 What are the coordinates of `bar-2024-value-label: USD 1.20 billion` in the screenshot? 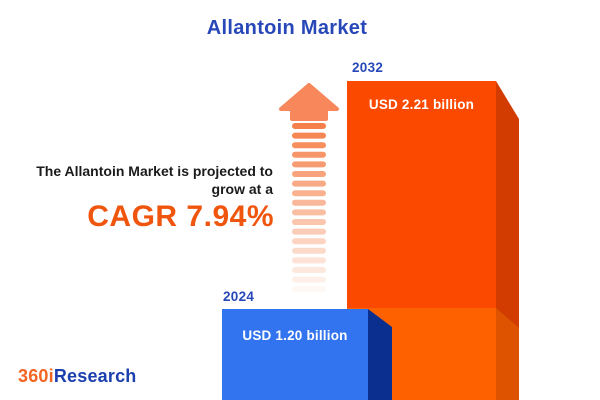 It's located at (295, 335).